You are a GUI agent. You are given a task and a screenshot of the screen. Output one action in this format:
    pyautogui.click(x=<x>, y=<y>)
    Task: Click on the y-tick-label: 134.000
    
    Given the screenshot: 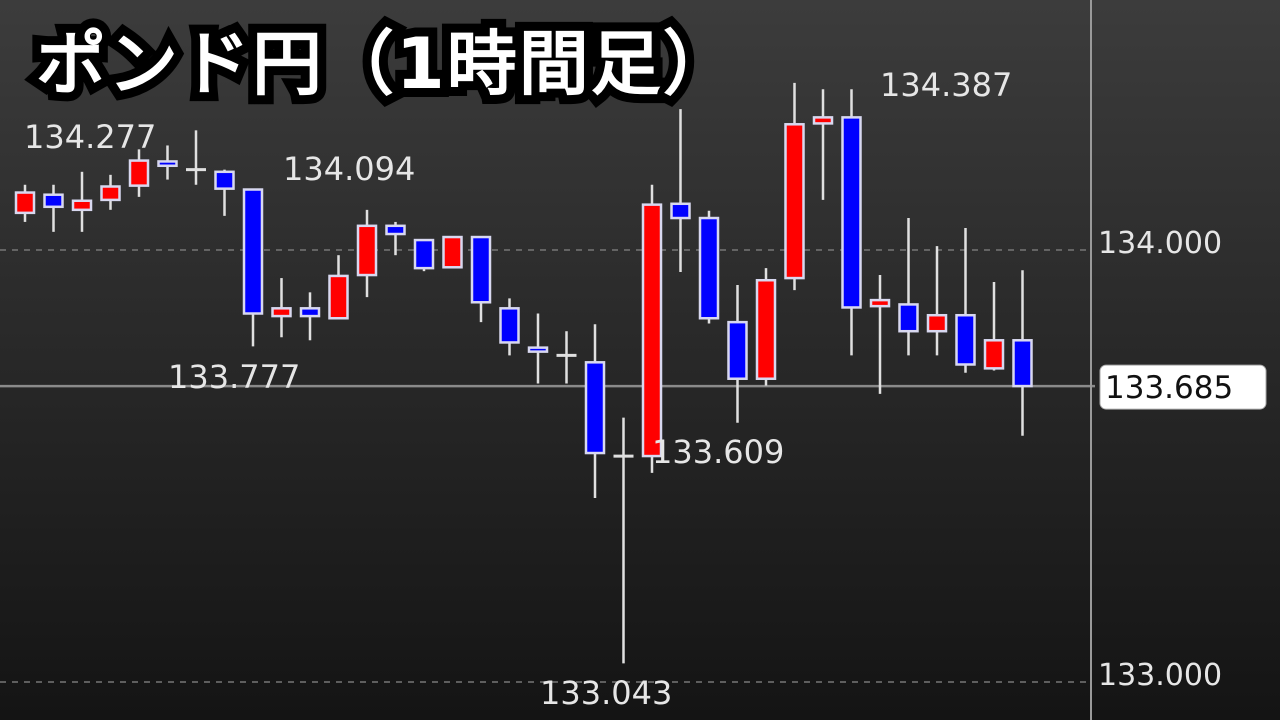 What is the action you would take?
    pyautogui.click(x=1160, y=243)
    